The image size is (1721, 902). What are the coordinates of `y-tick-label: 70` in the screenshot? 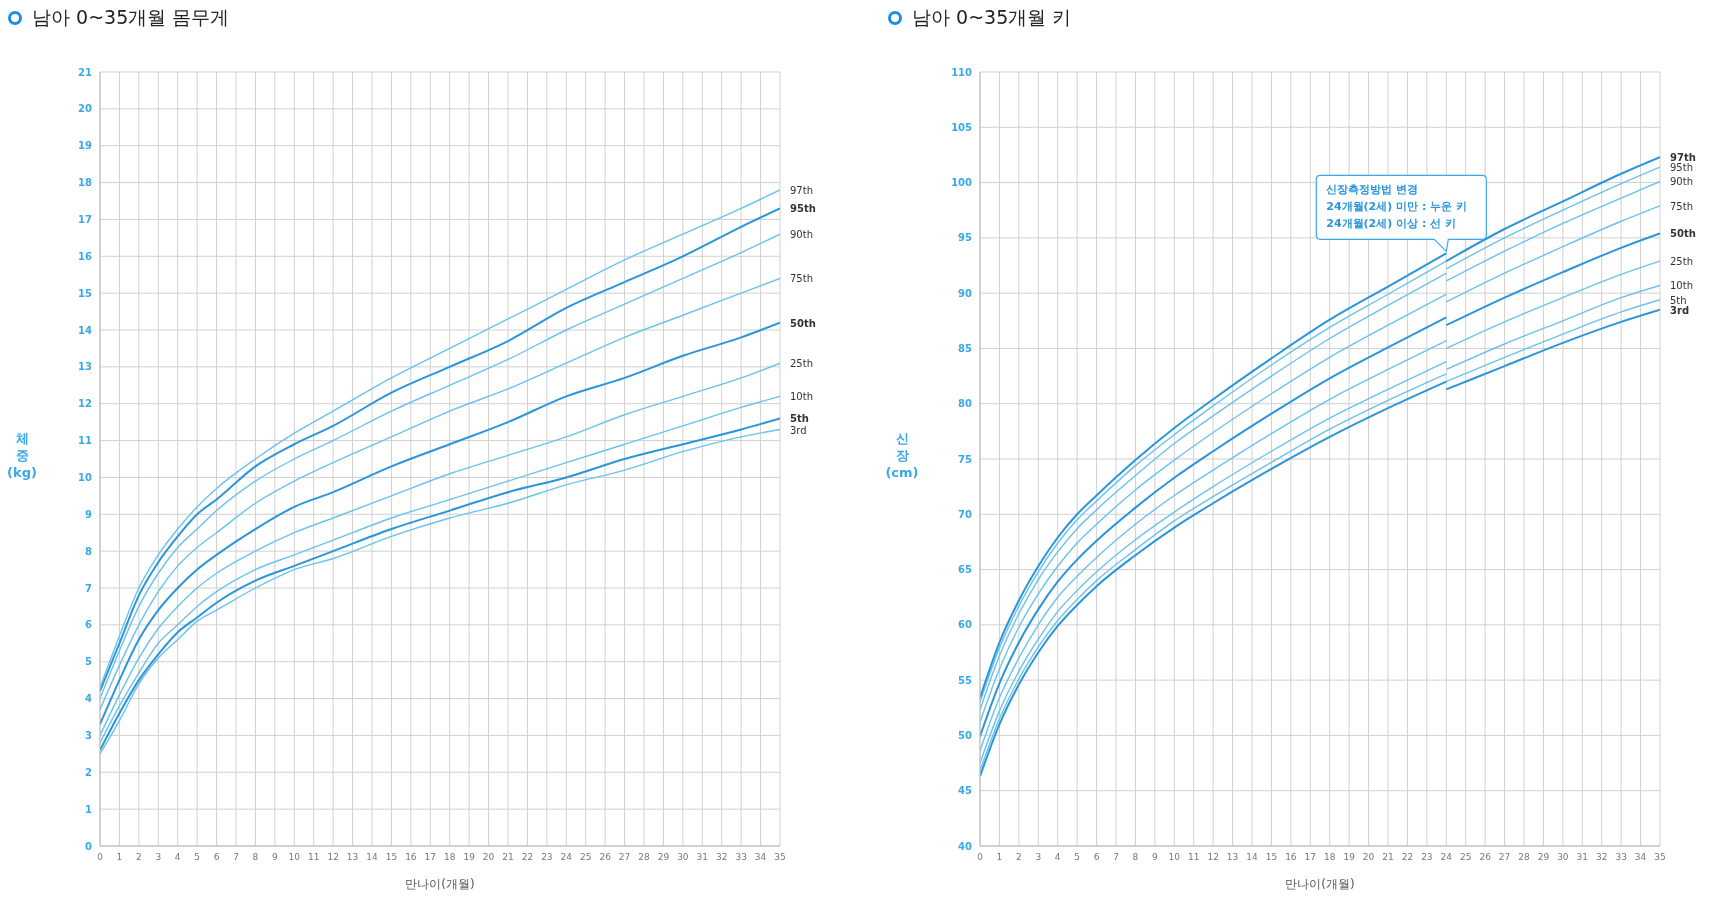 It's located at (965, 514).